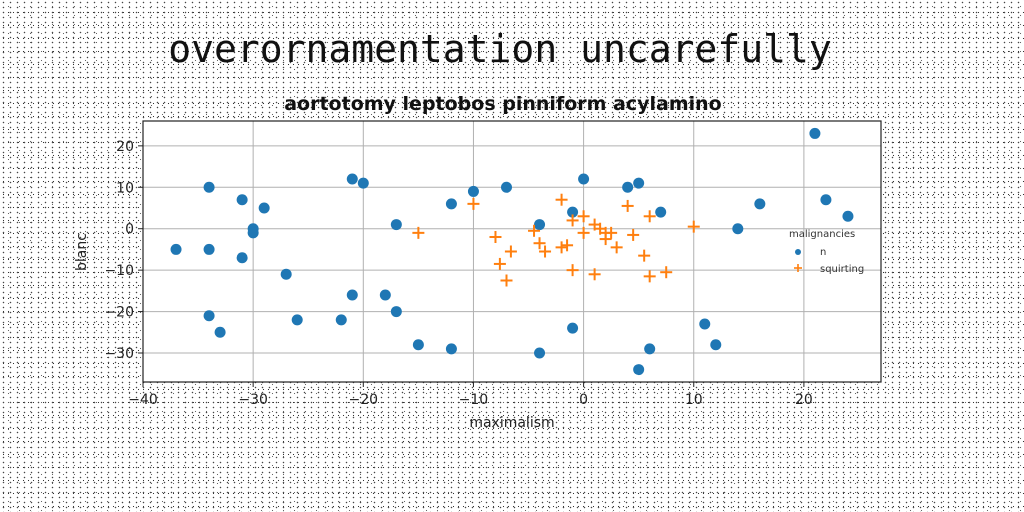  I want to click on legend-label-n: n, so click(823, 252).